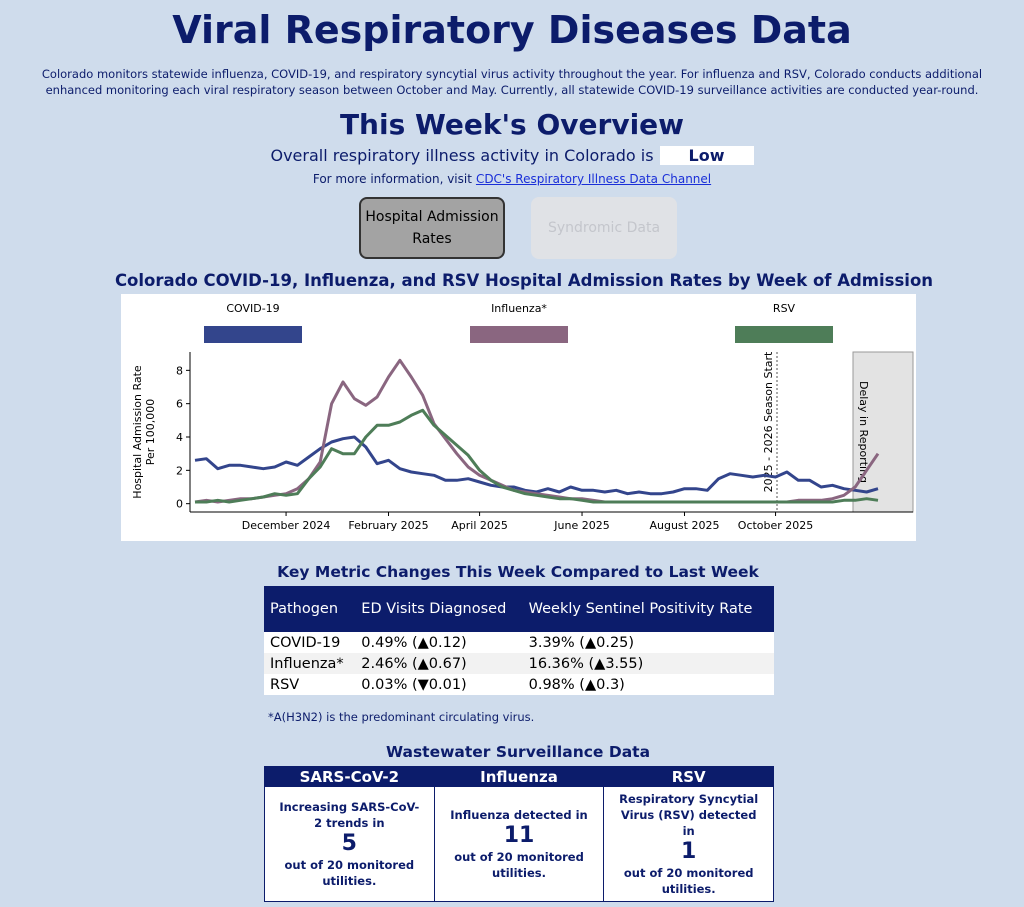 The height and width of the screenshot is (907, 1024). What do you see at coordinates (349, 777) in the screenshot?
I see `box-header: SARS-CoV-2` at bounding box center [349, 777].